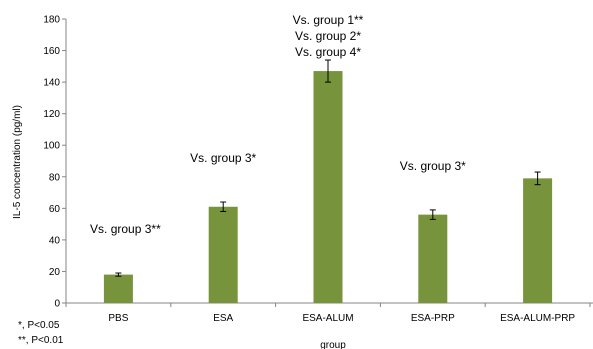  Describe the element at coordinates (55, 162) in the screenshot. I see `y-axis: 0 20 40 60 80 100 120 140 160 180` at that location.